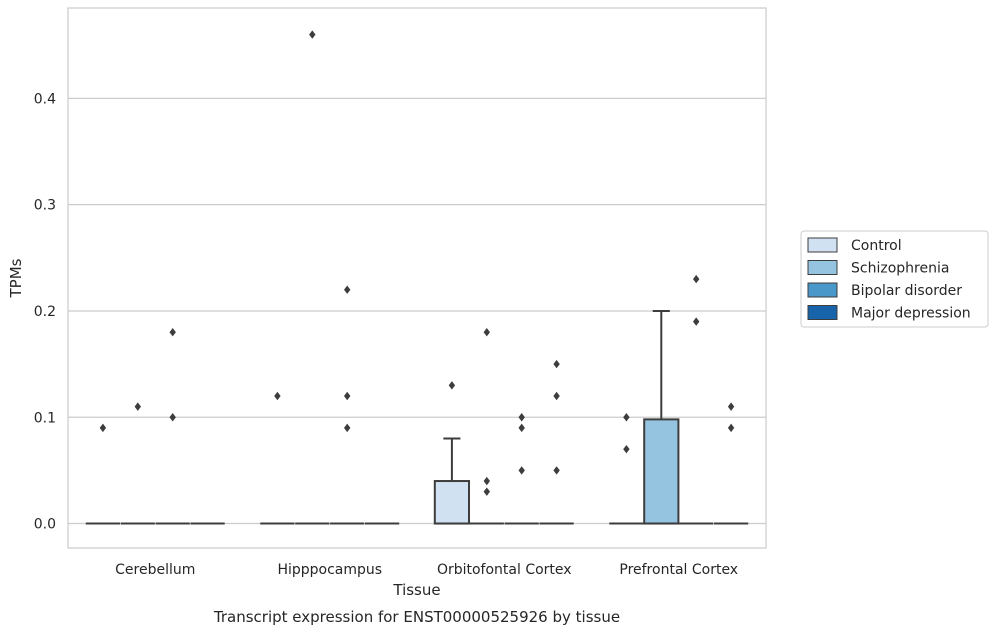 The width and height of the screenshot is (997, 634). Describe the element at coordinates (906, 291) in the screenshot. I see `legend-label: Bipolar disorder` at that location.